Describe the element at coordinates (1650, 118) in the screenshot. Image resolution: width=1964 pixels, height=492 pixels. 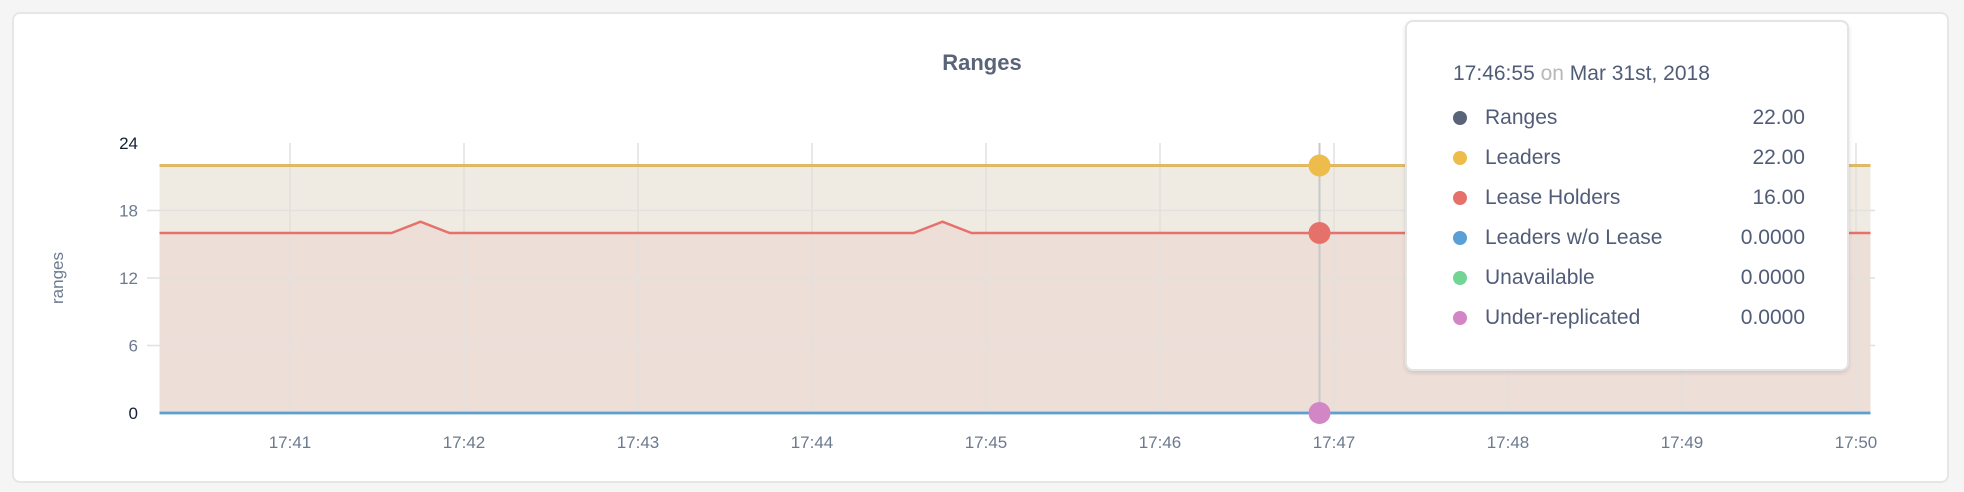
I see `tooltip-row: Ranges 22.00` at that location.